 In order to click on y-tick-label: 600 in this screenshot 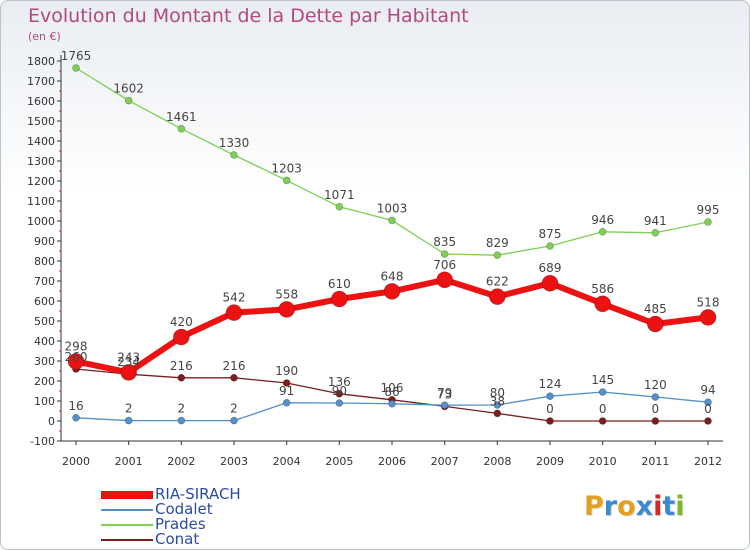, I will do `click(44, 301)`.